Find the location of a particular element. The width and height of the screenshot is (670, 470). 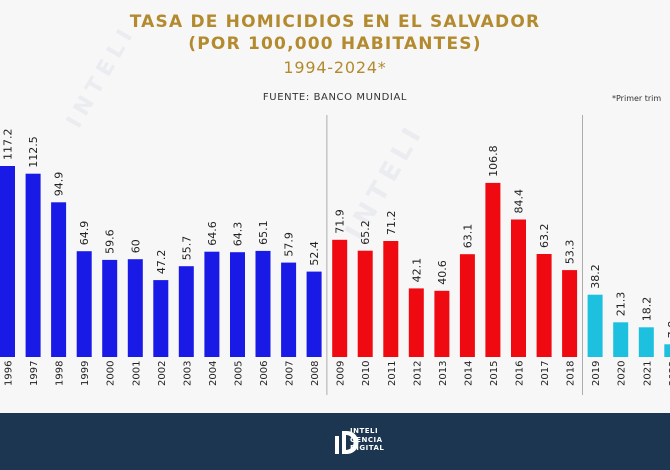

bar-1996 is located at coordinates (7, 261).